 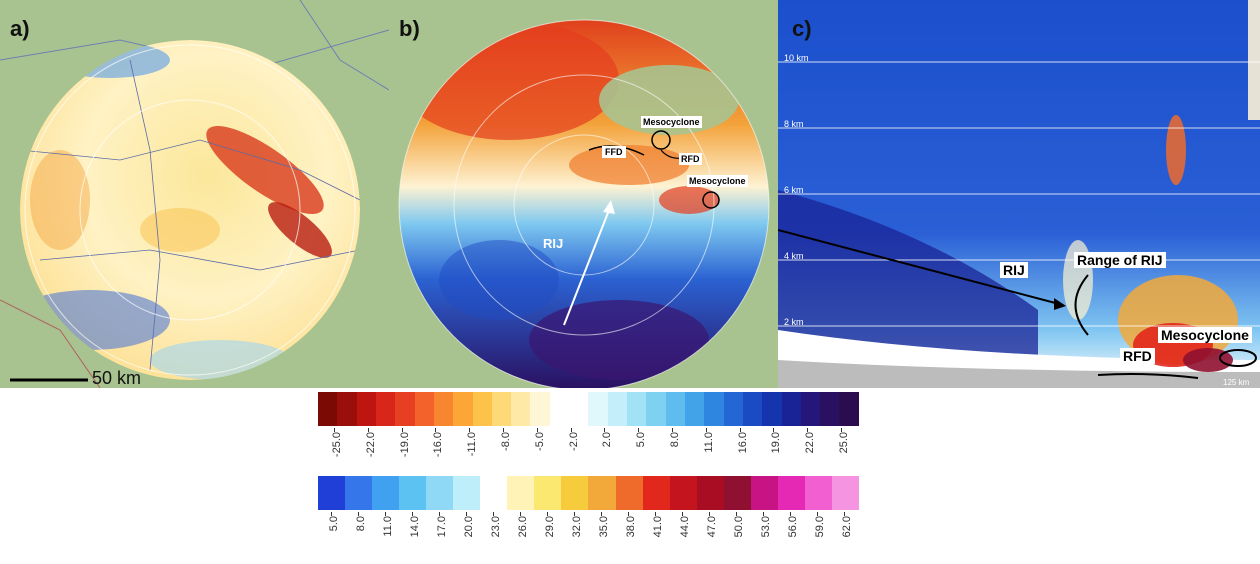 What do you see at coordinates (711, 200) in the screenshot?
I see `mesocyclone-2-circle` at bounding box center [711, 200].